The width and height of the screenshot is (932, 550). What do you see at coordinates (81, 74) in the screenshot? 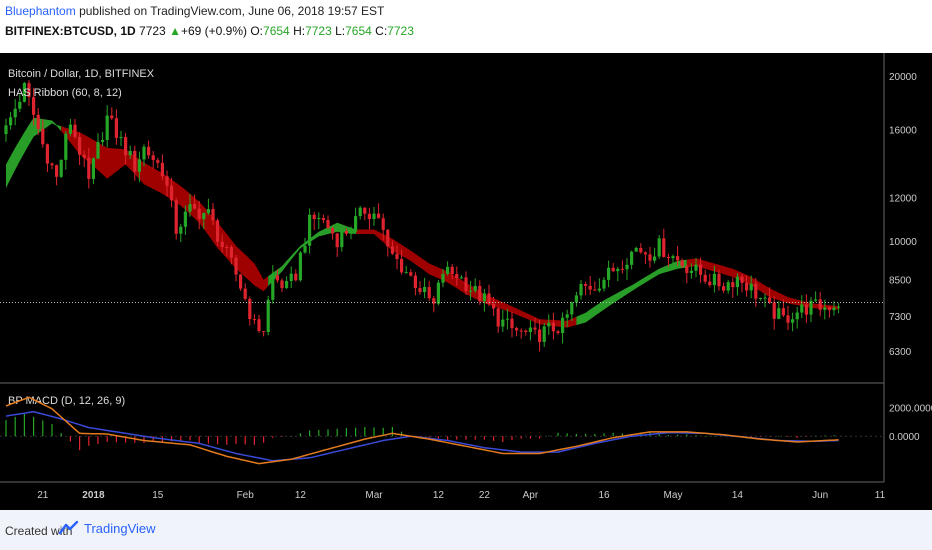
I see `price-pane-title: Bitcoin / Dollar, 1D, BITFINEX` at bounding box center [81, 74].